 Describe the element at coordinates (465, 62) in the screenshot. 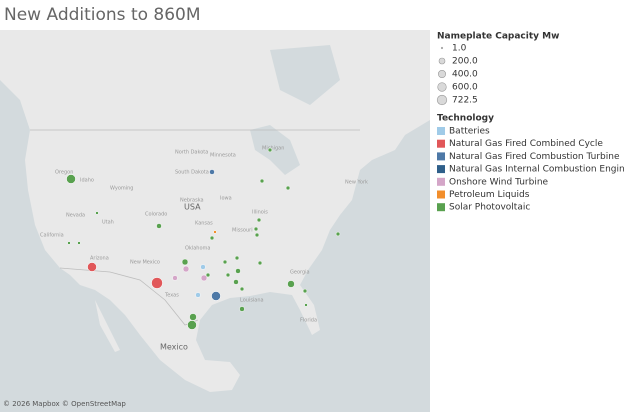

I see `size-label: 200.0` at that location.